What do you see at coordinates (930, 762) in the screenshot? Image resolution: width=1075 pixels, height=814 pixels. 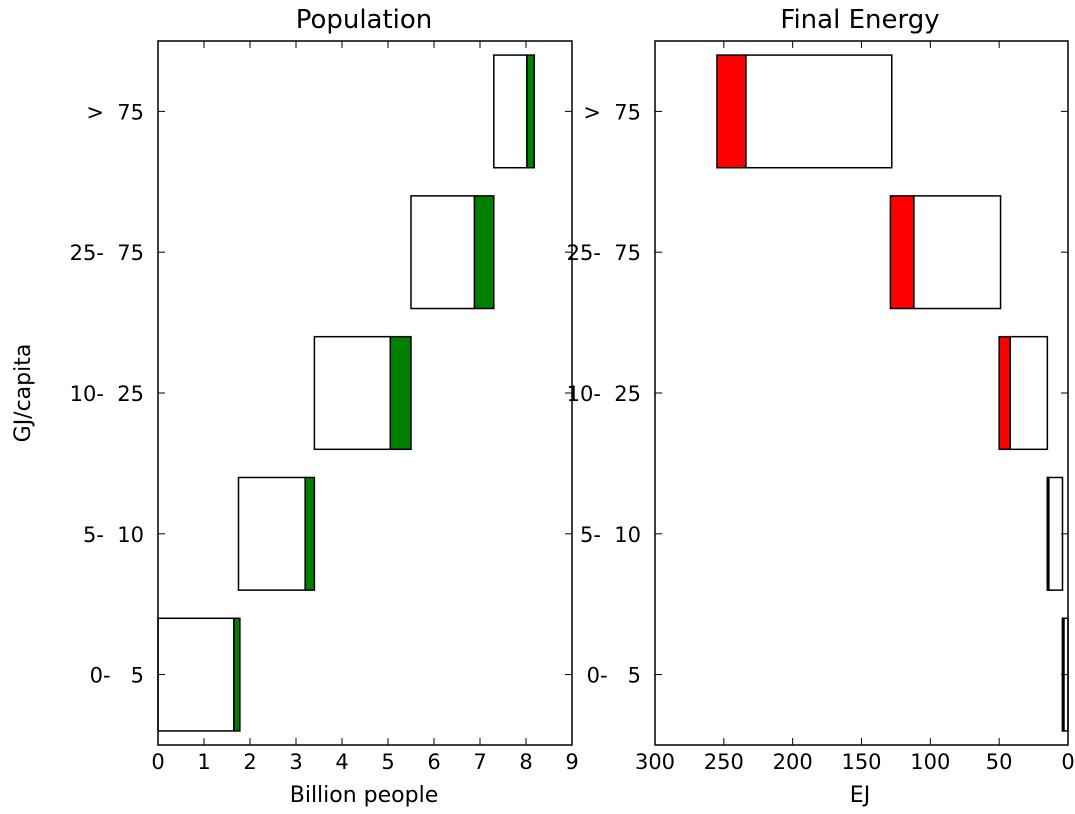 I see `x-tick-label: 100` at bounding box center [930, 762].